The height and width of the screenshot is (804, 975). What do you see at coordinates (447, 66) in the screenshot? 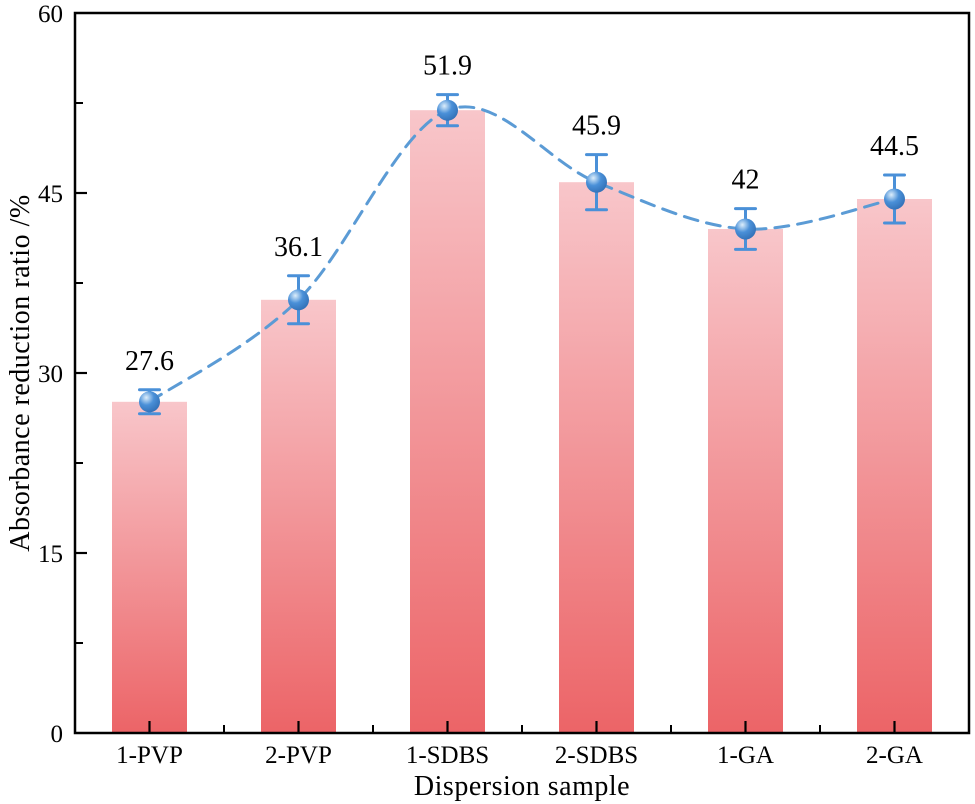
I see `bar-value-label: 51.9` at bounding box center [447, 66].